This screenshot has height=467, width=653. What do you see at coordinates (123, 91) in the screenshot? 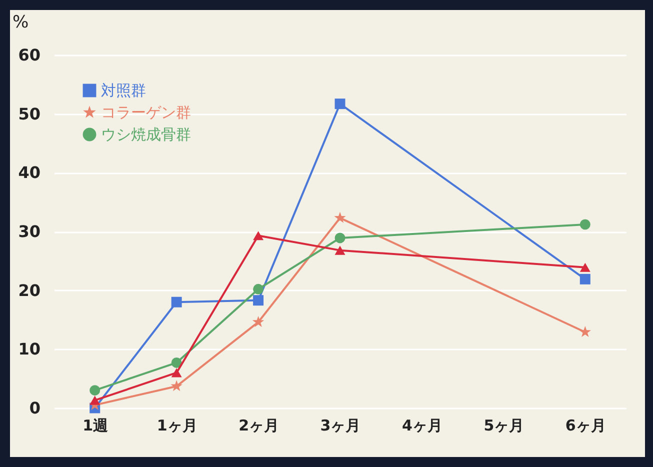
I see `legend-label: 対照群` at bounding box center [123, 91].